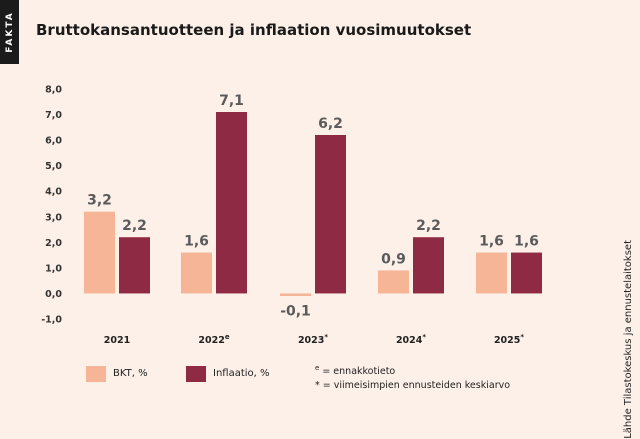  What do you see at coordinates (231, 101) in the screenshot?
I see `data-label: 7,1` at bounding box center [231, 101].